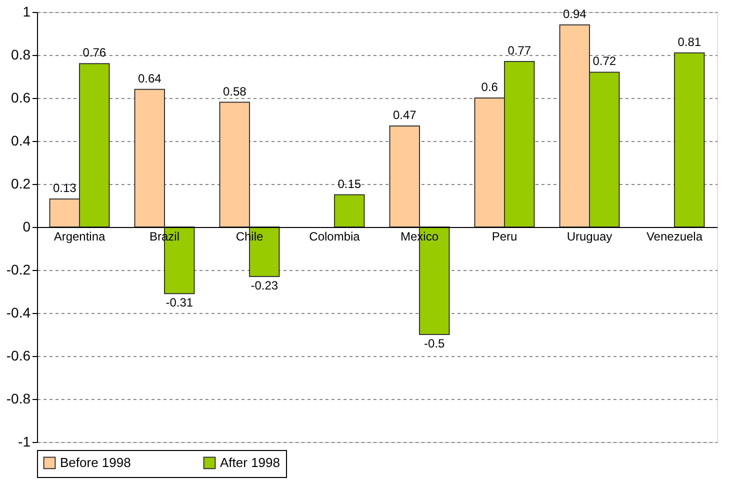 The height and width of the screenshot is (500, 737). I want to click on data-label: 0.81, so click(690, 41).